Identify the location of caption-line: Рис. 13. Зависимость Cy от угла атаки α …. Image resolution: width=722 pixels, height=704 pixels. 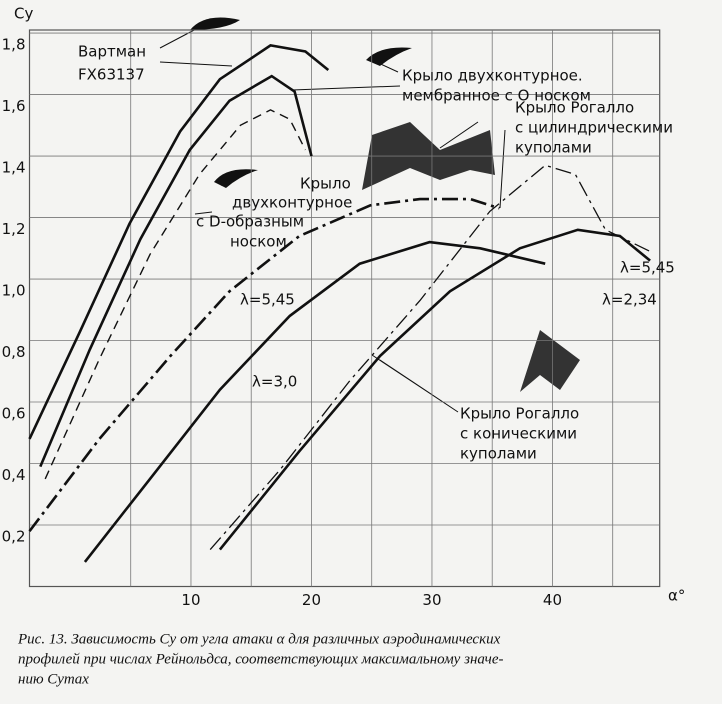
(259, 639).